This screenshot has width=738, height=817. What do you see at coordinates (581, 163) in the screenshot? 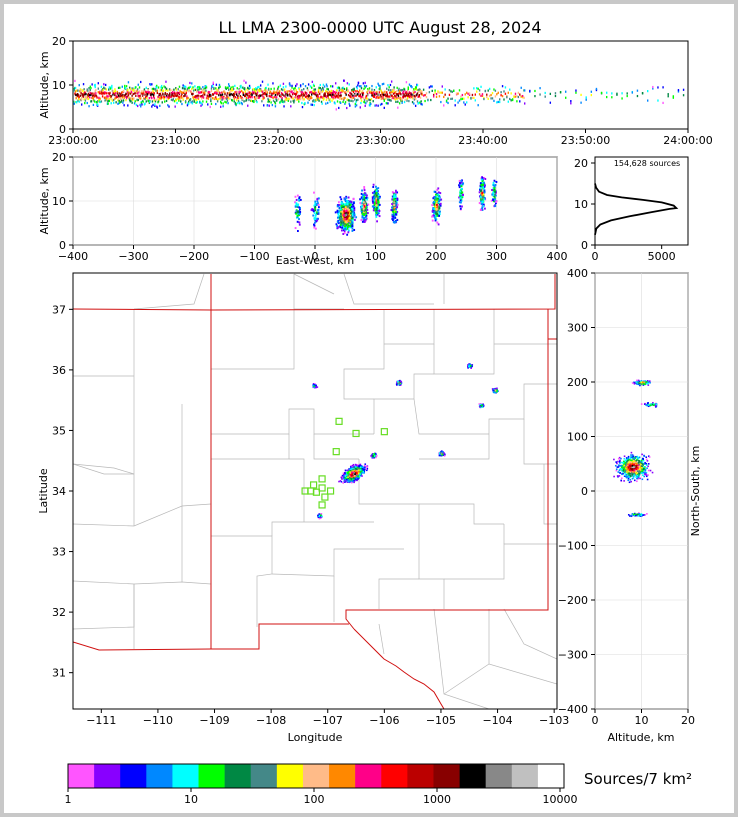
I see `hist-ytick-2-label: 20` at bounding box center [581, 163].